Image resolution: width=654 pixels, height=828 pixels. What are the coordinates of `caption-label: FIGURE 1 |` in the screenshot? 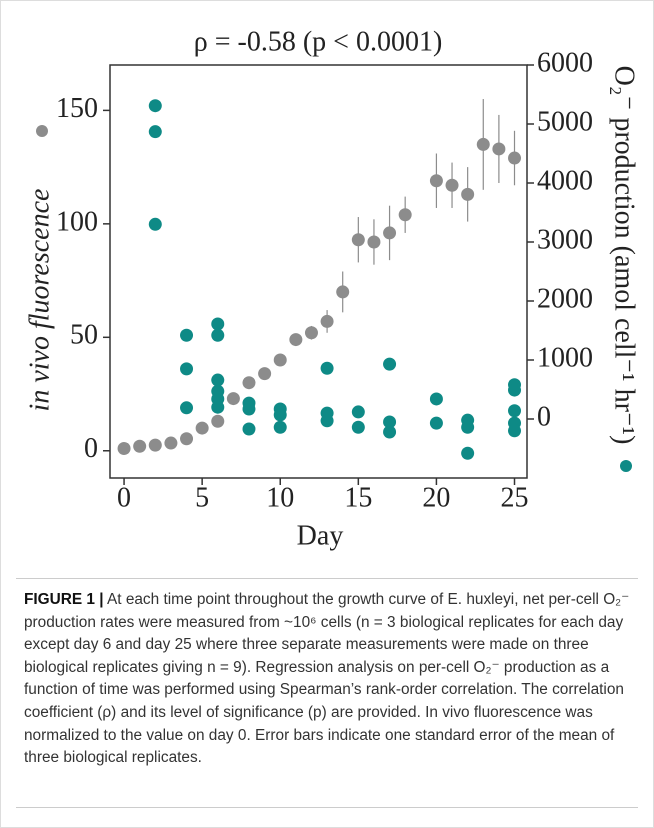 It's located at (64, 599).